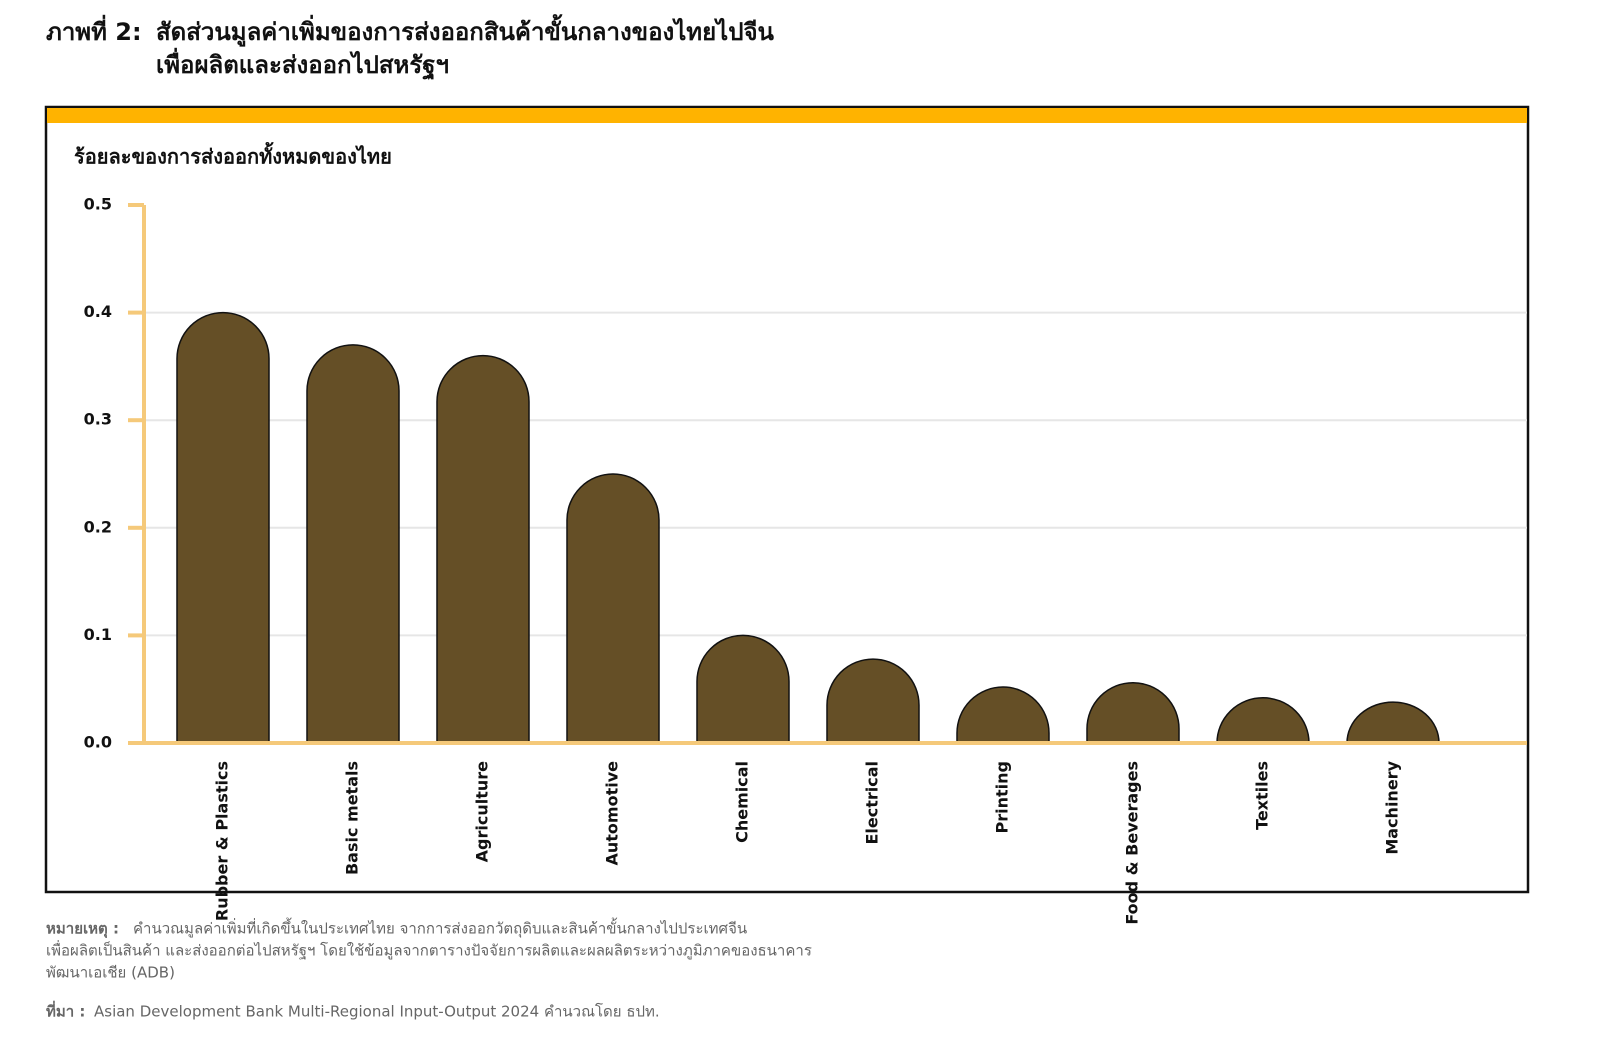  Describe the element at coordinates (1262, 795) in the screenshot. I see `x-tick-label: Textiles` at that location.